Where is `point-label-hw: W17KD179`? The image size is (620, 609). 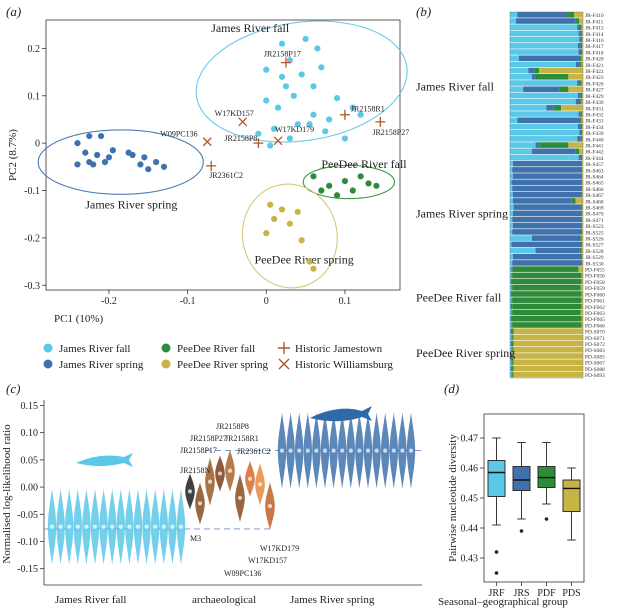
point-label-hw: W17KD179 is located at coordinates (294, 129).